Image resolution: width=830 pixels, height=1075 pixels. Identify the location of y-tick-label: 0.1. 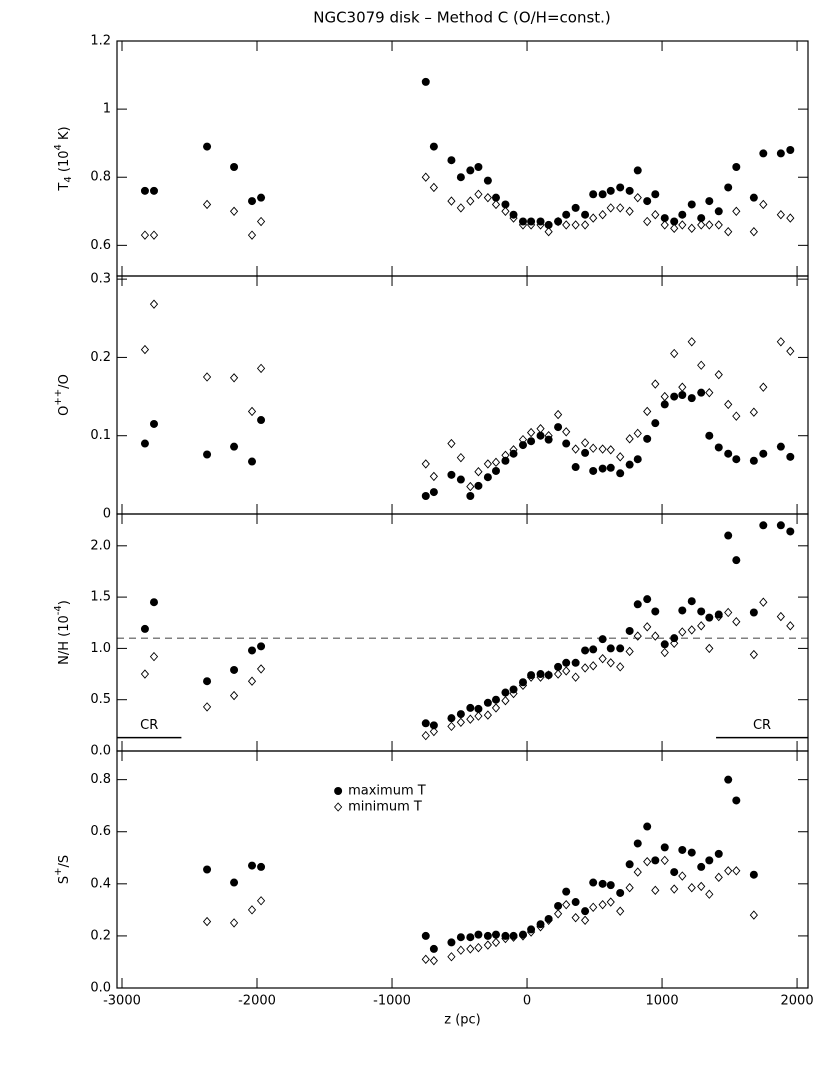
(100, 435).